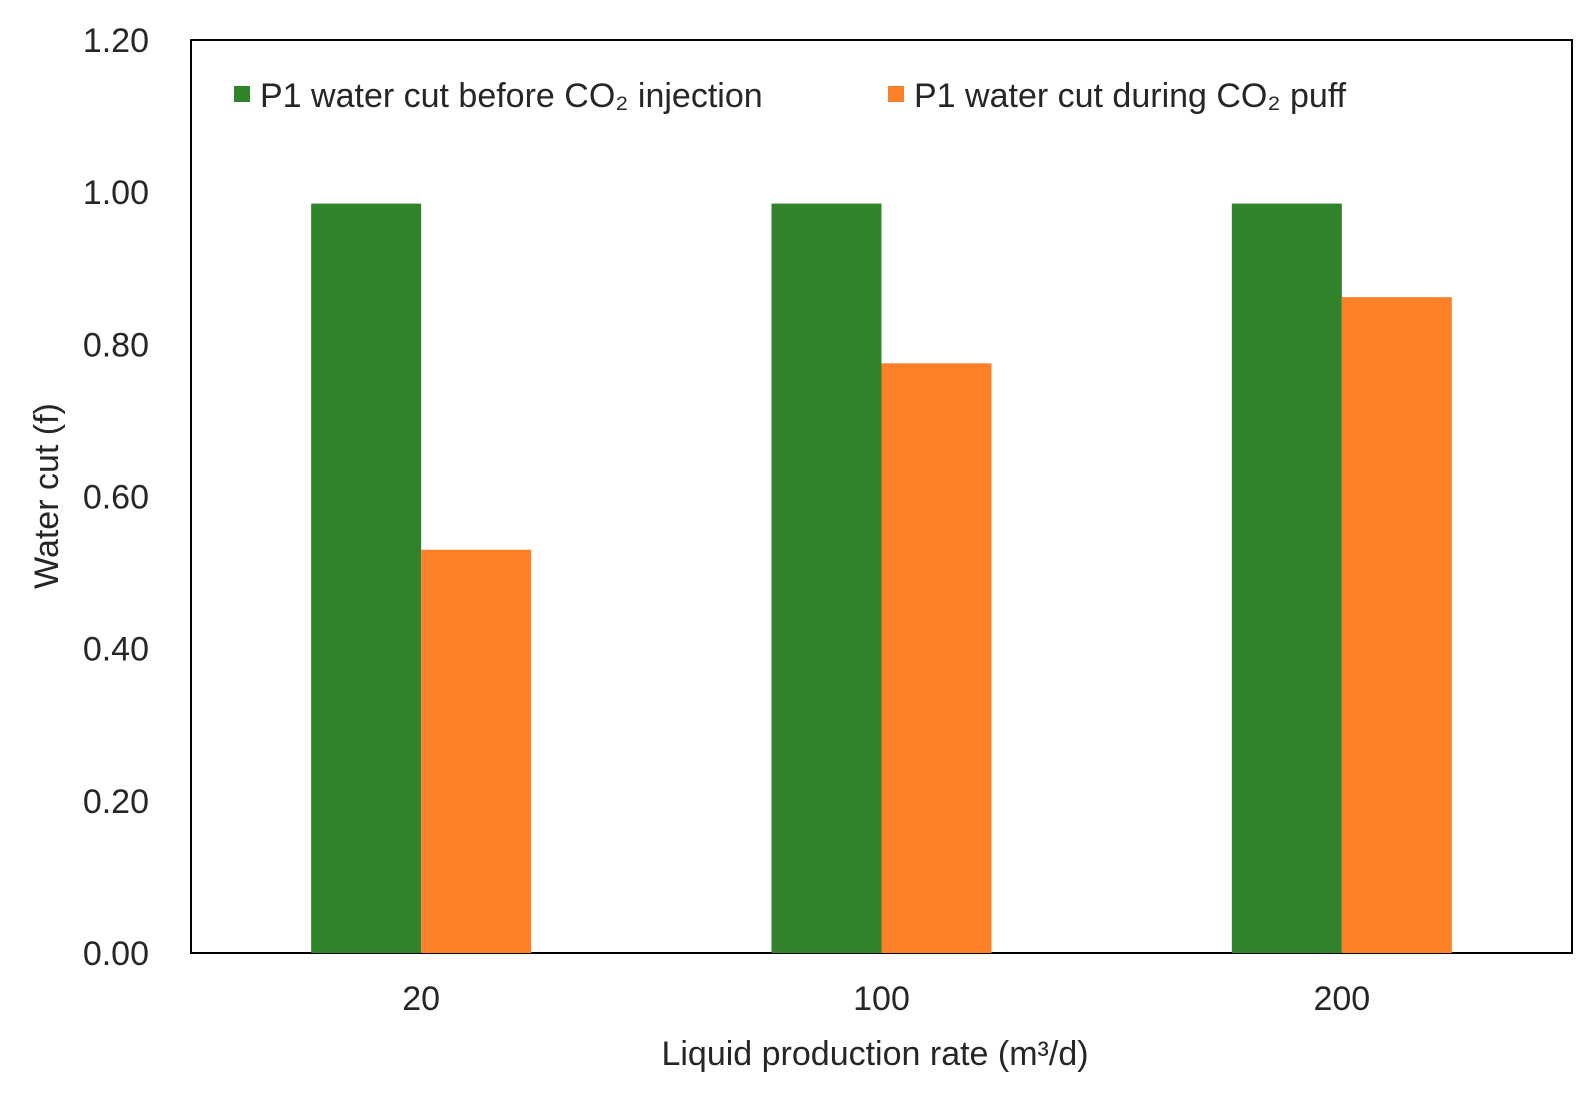 This screenshot has height=1100, width=1596. Describe the element at coordinates (511, 96) in the screenshot. I see `legend-label-before-injection: P1 water cut before CO₂ injection` at that location.